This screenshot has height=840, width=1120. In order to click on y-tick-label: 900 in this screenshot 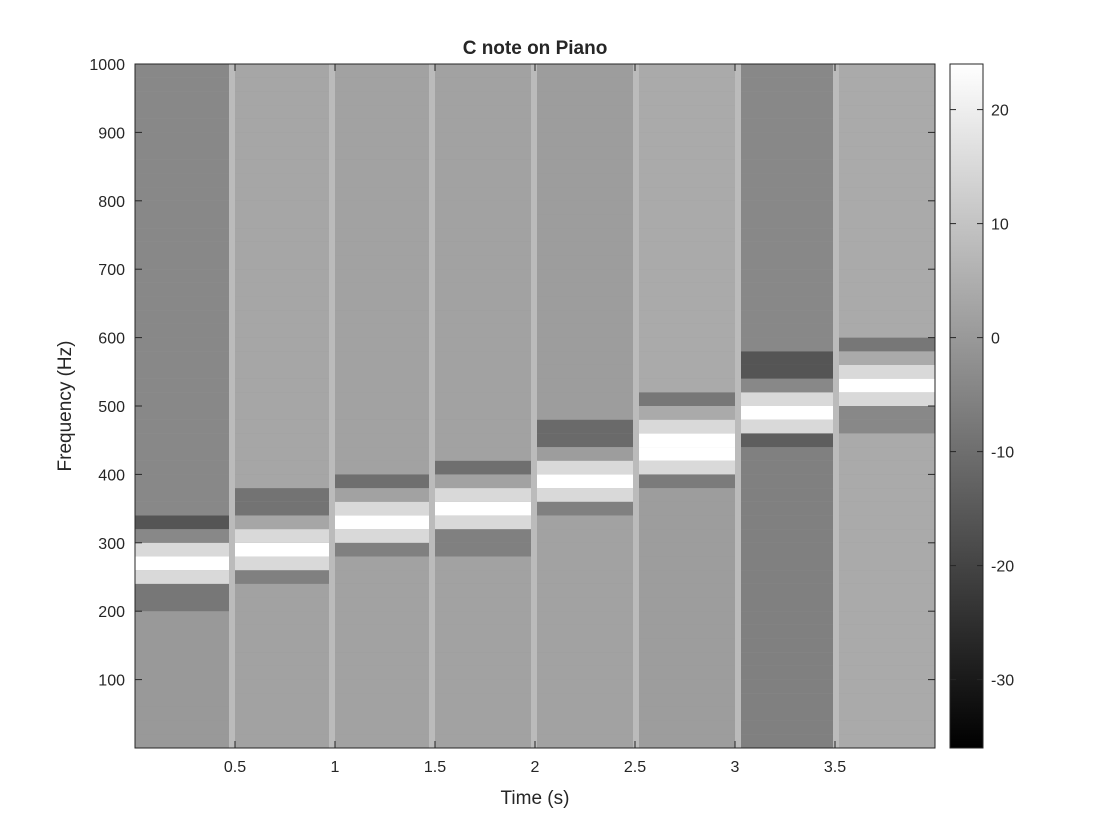, I will do `click(111, 133)`.